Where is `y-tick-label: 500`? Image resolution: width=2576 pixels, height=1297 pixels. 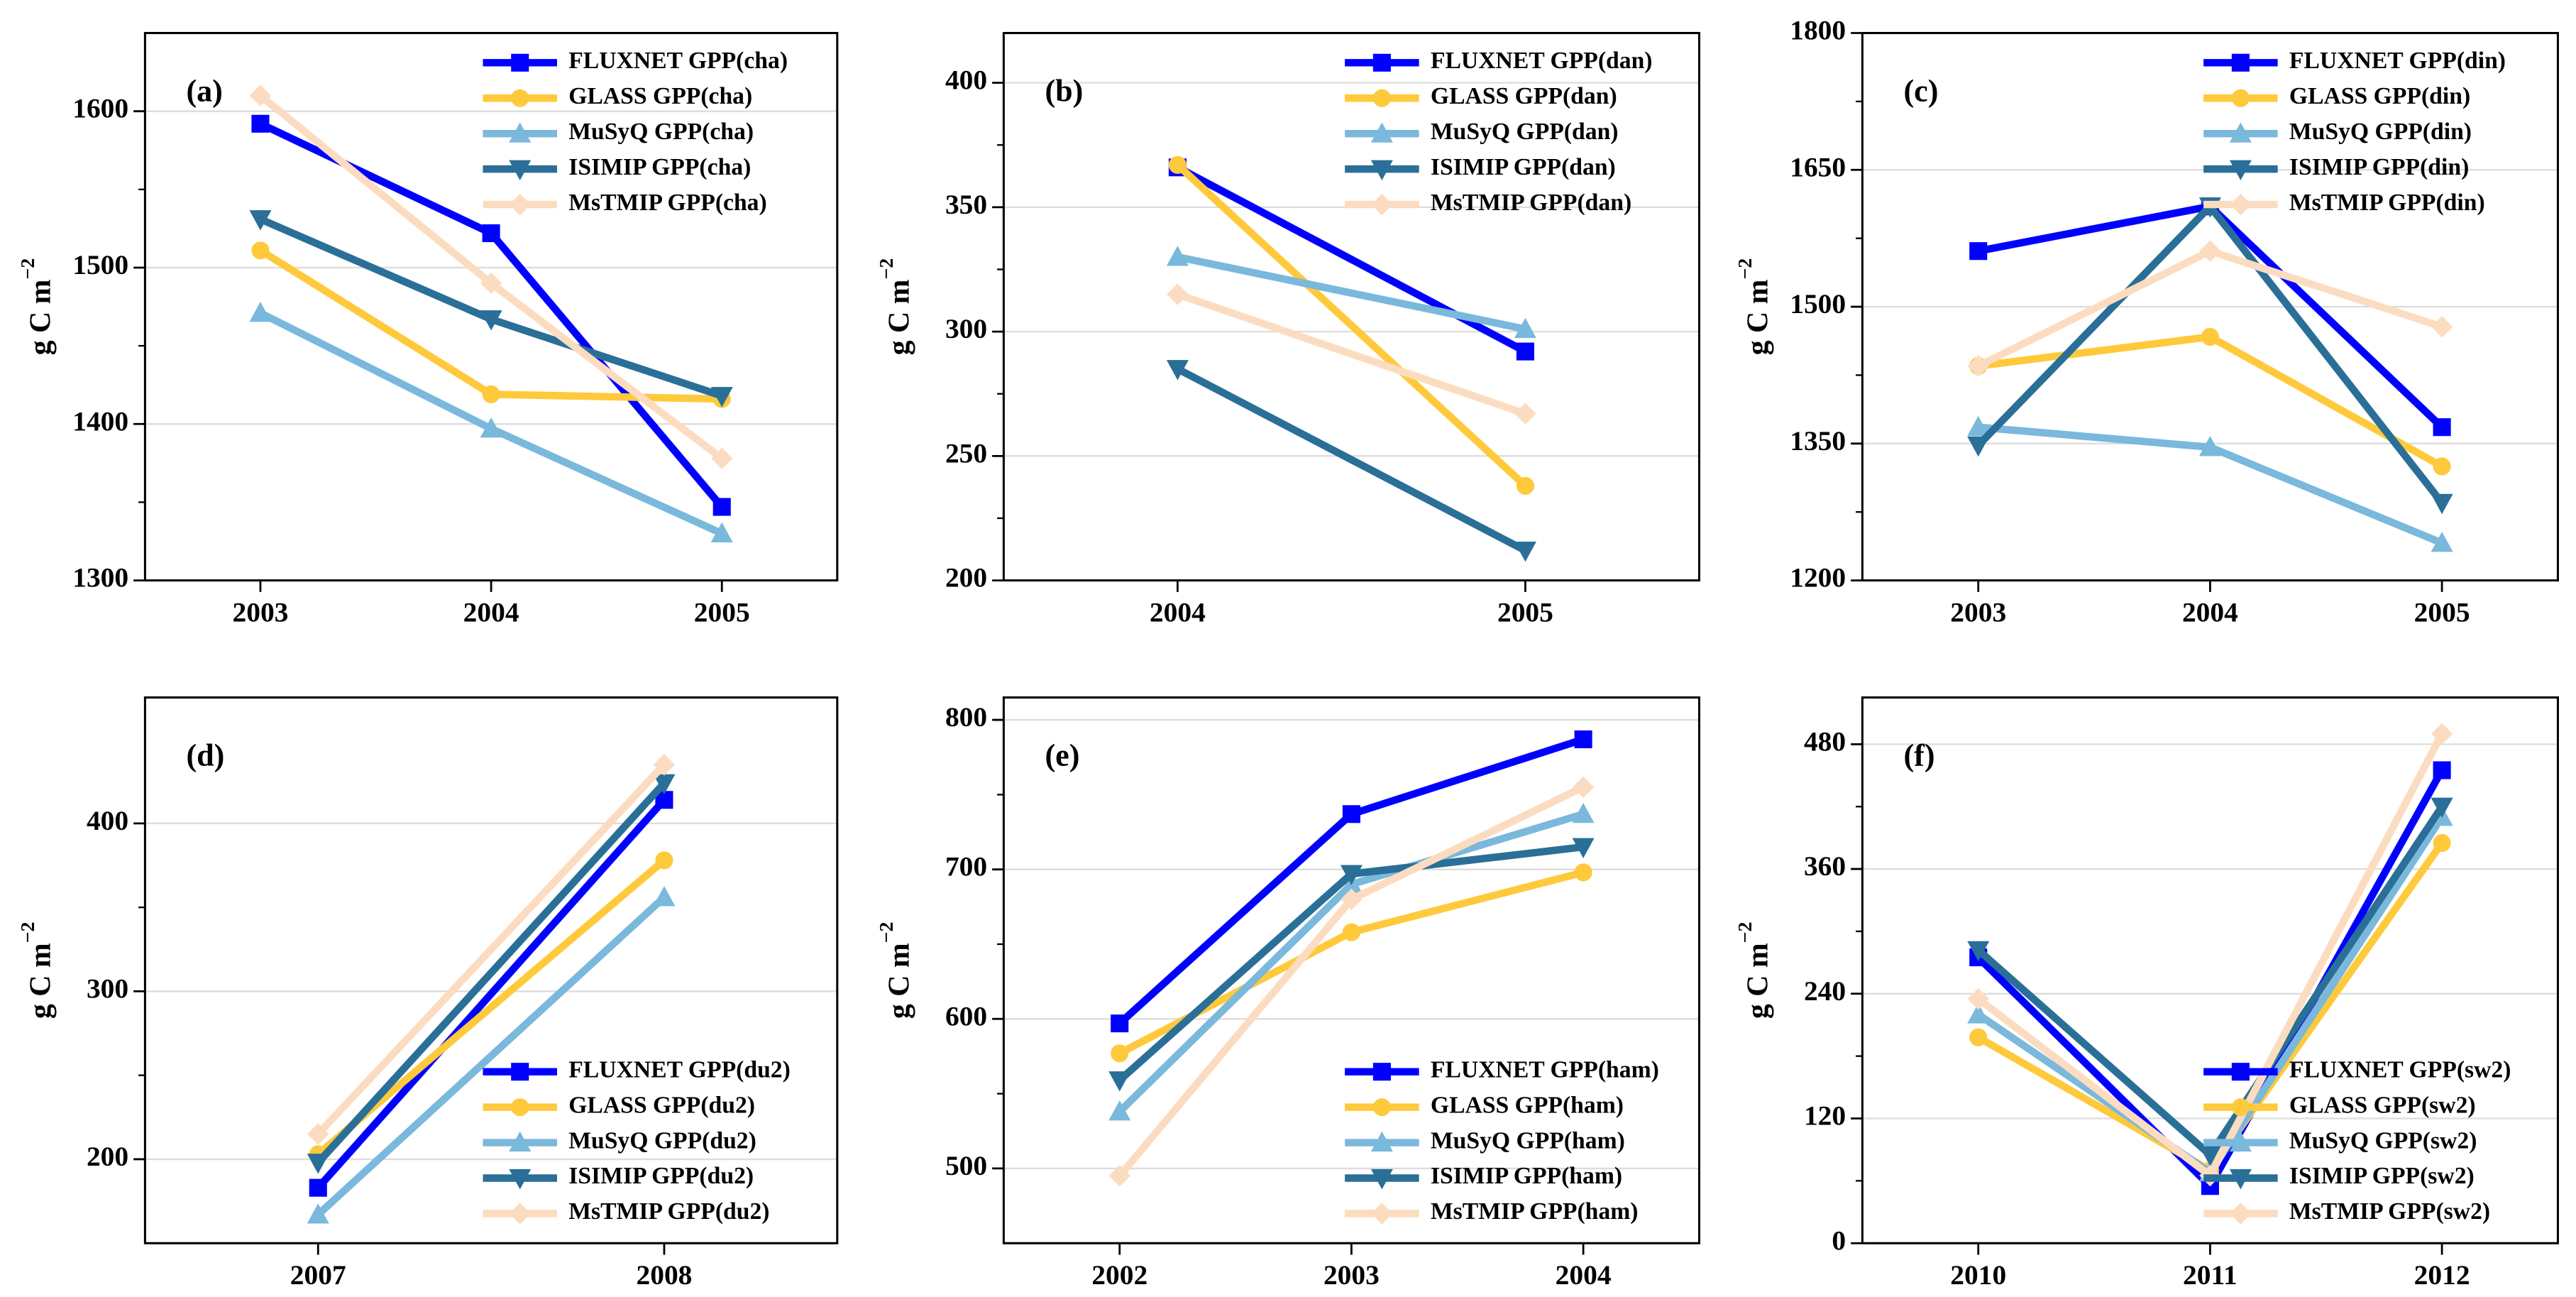 y-tick-label: 500 is located at coordinates (966, 1165).